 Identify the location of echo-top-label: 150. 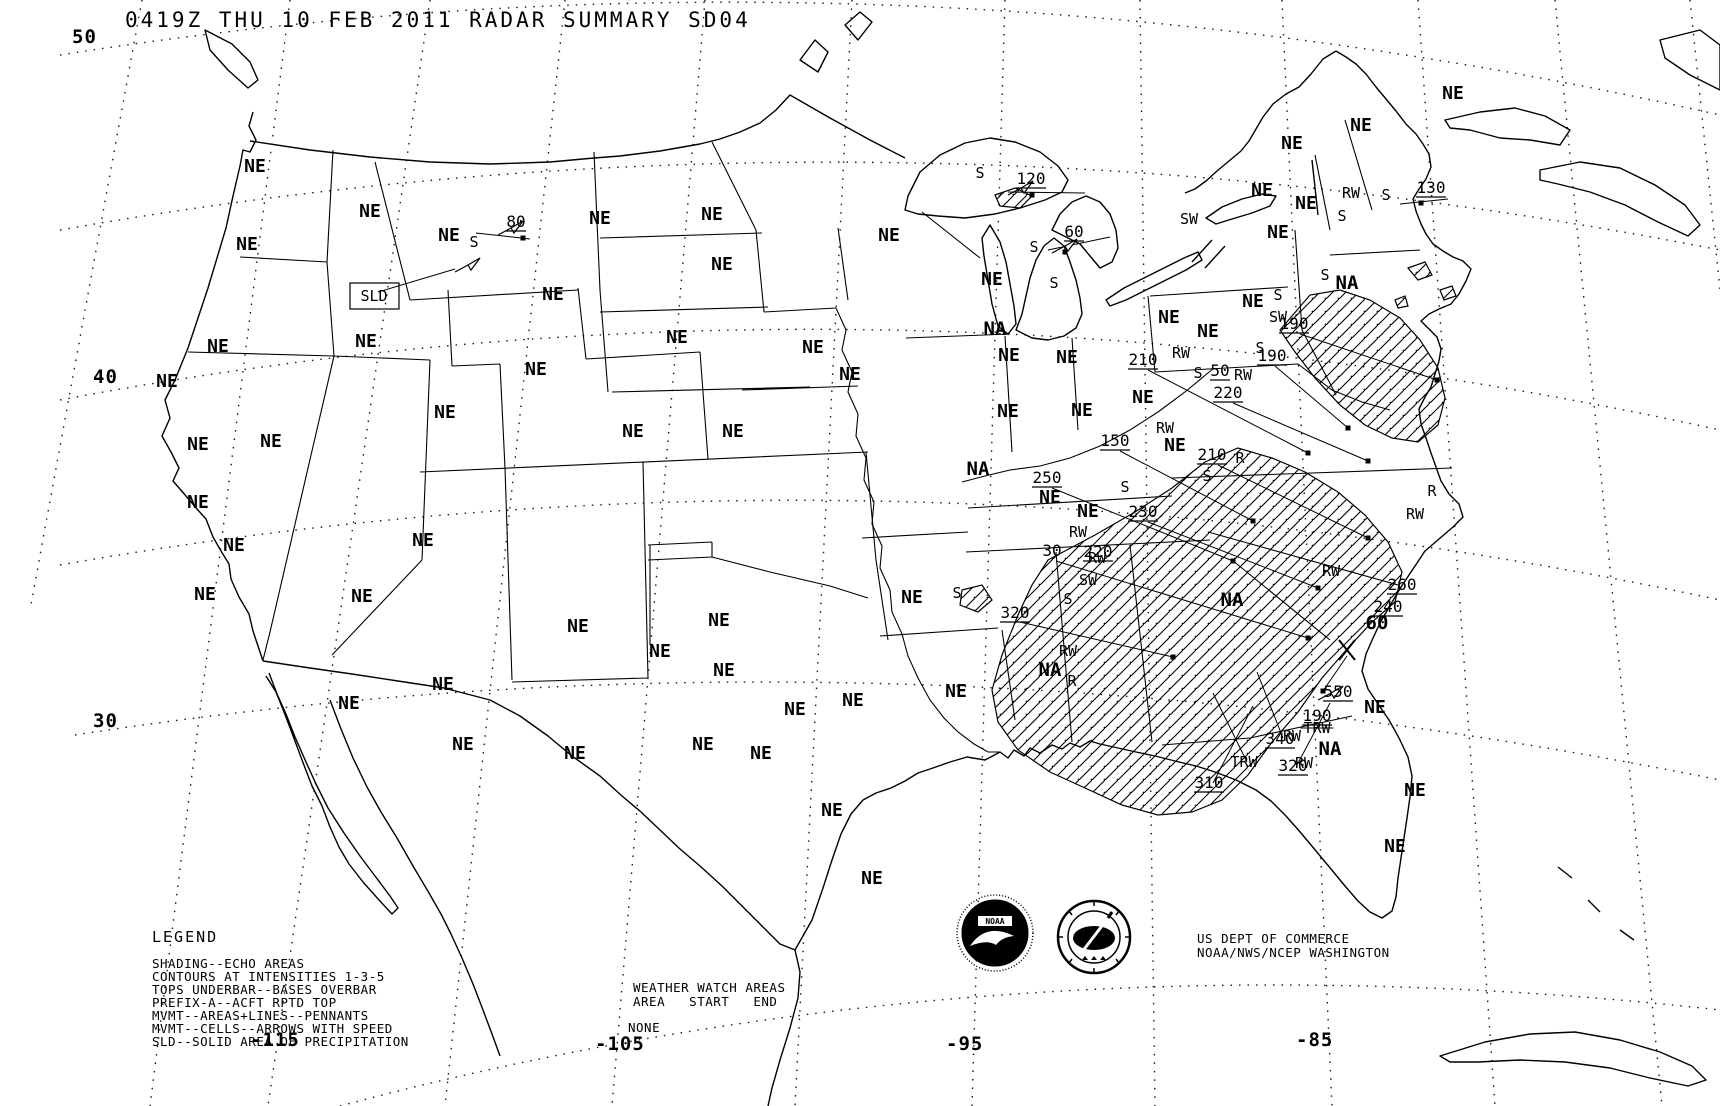
(1115, 440).